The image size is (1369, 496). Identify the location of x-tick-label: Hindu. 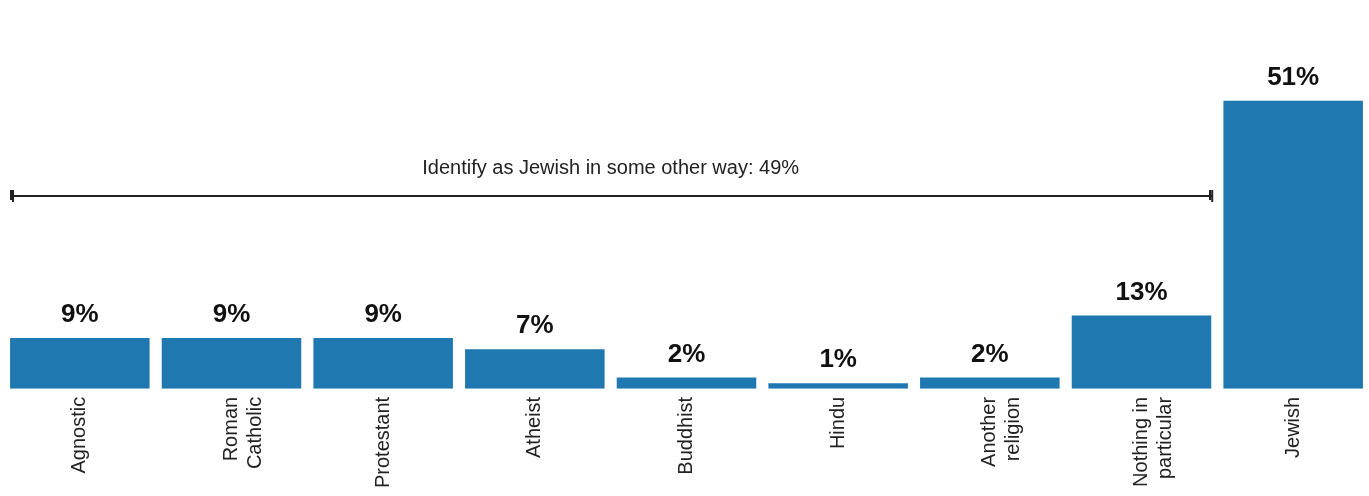
(836, 423).